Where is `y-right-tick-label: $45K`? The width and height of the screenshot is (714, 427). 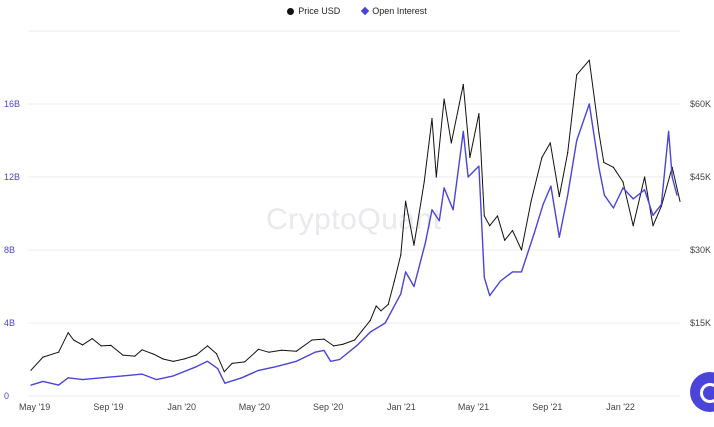 y-right-tick-label: $45K is located at coordinates (700, 177).